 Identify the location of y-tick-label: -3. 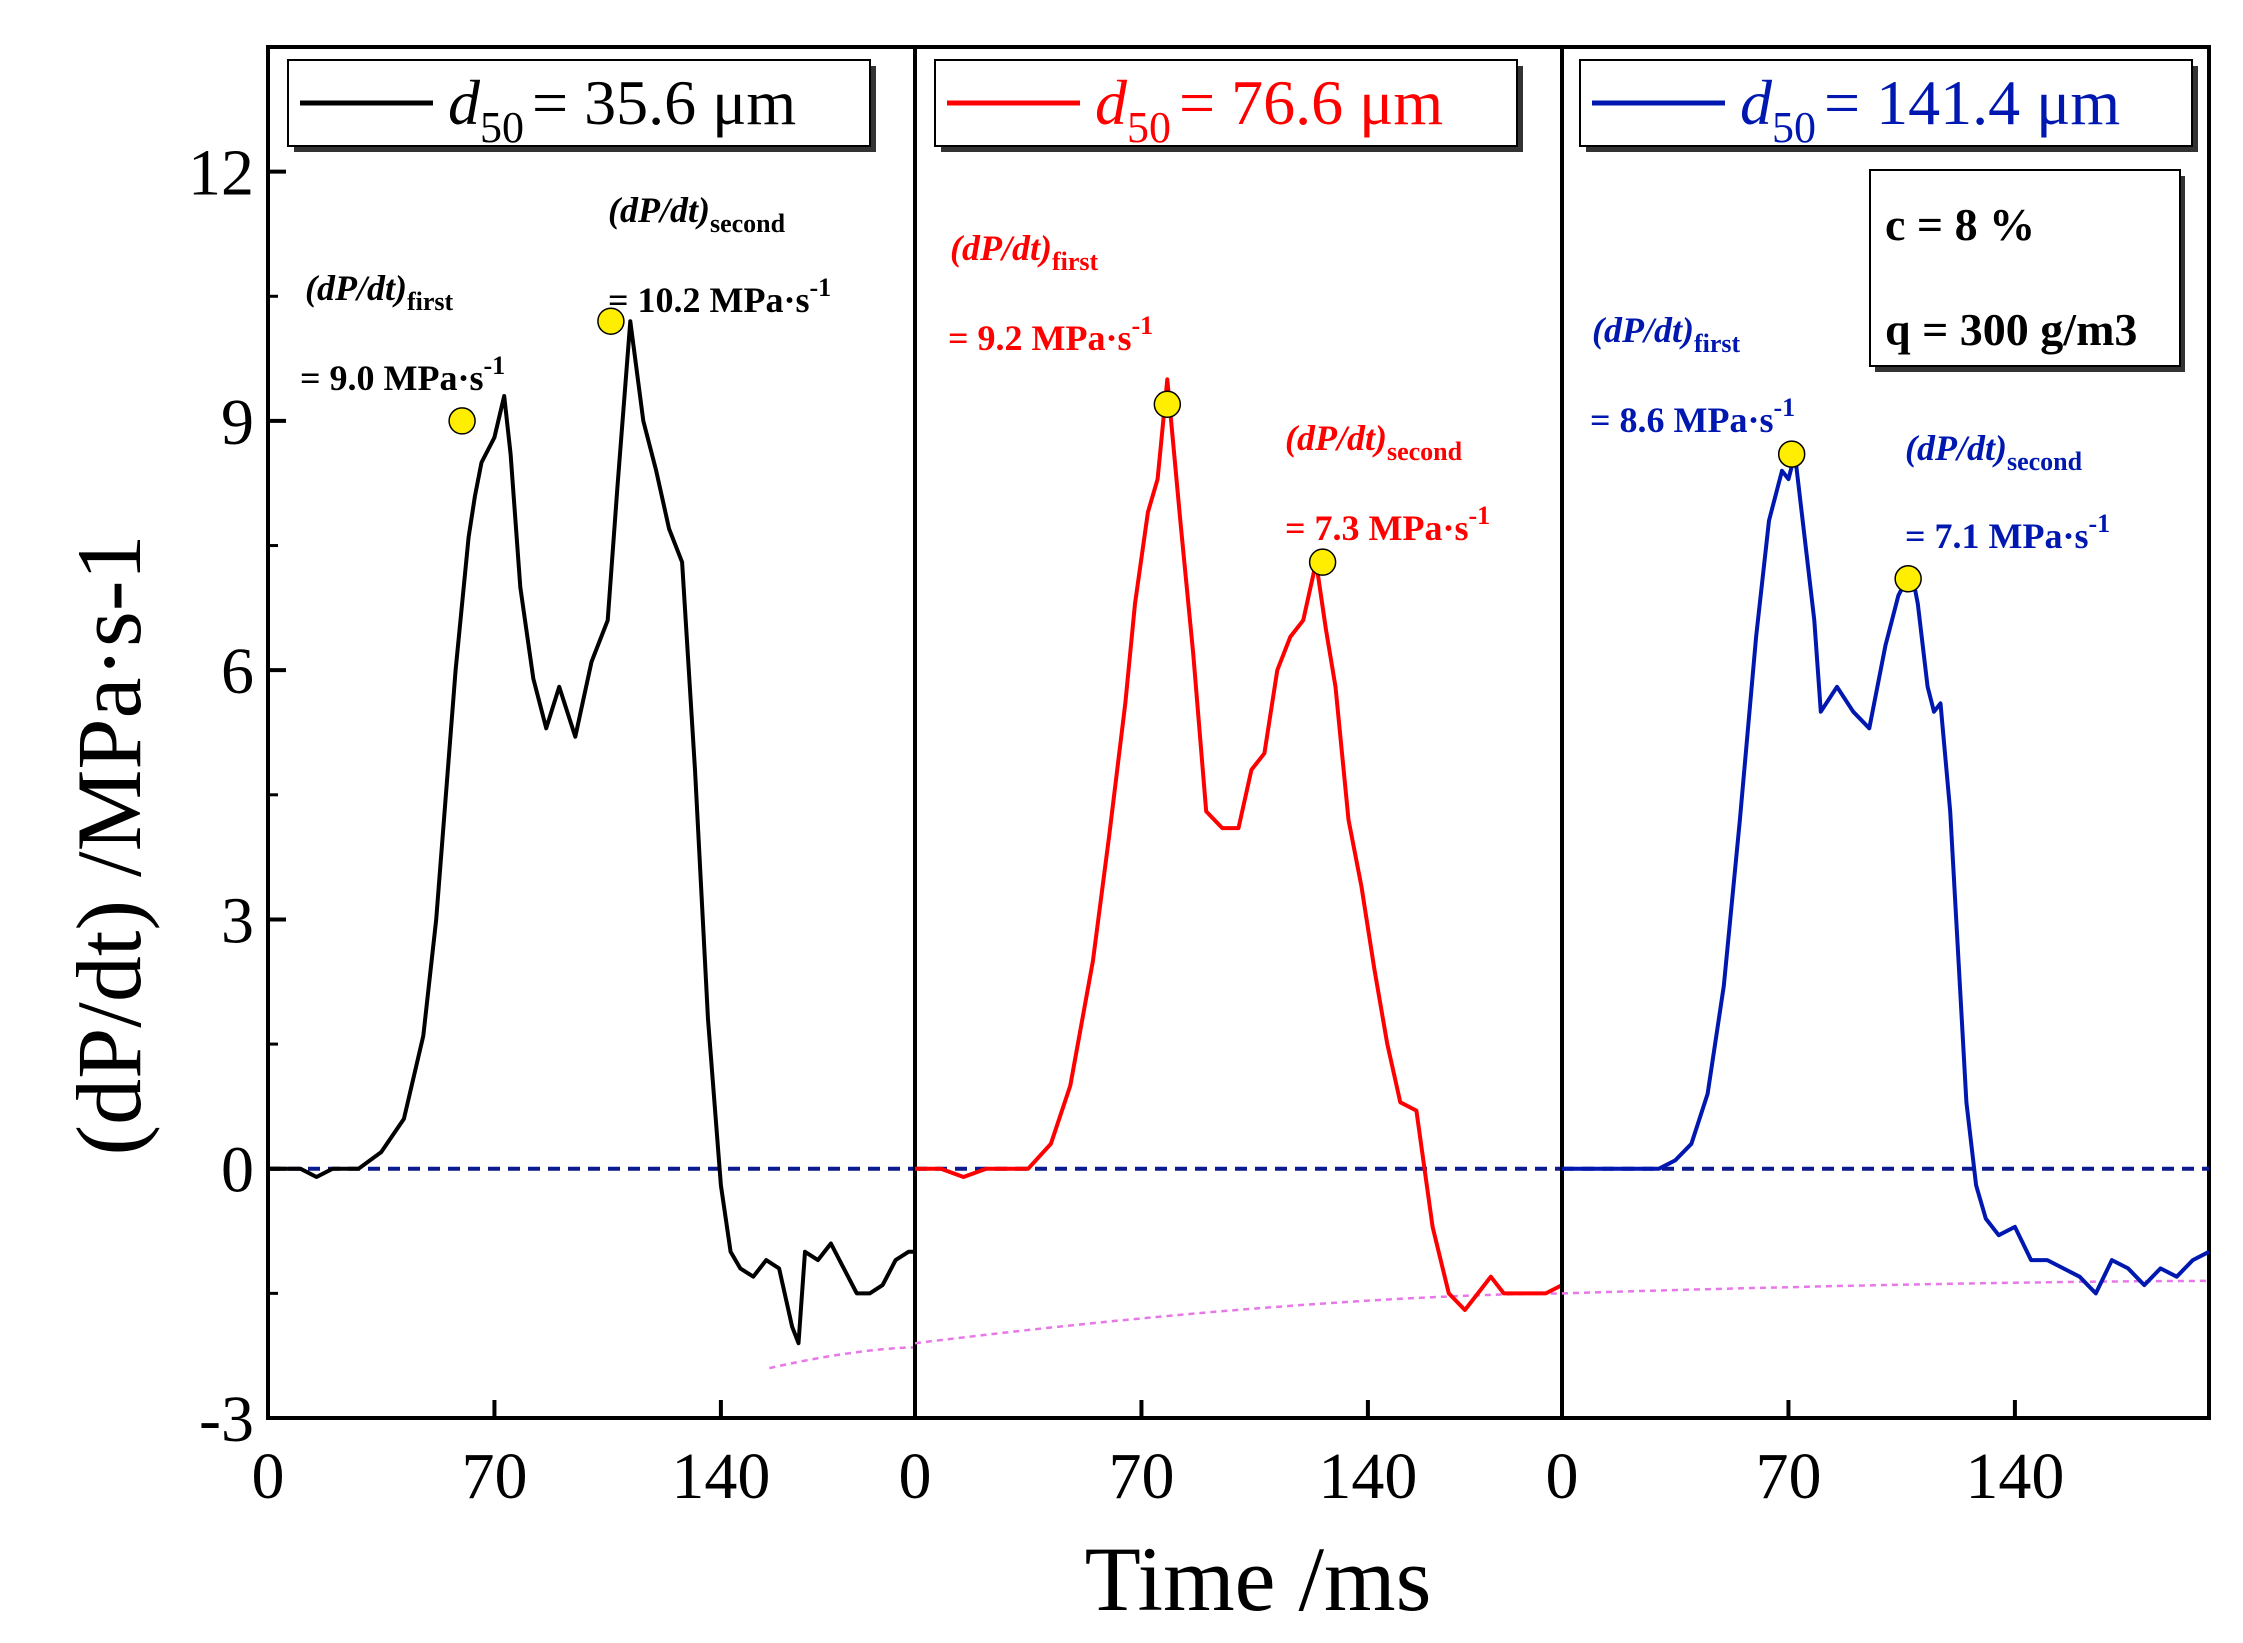
(226, 1419).